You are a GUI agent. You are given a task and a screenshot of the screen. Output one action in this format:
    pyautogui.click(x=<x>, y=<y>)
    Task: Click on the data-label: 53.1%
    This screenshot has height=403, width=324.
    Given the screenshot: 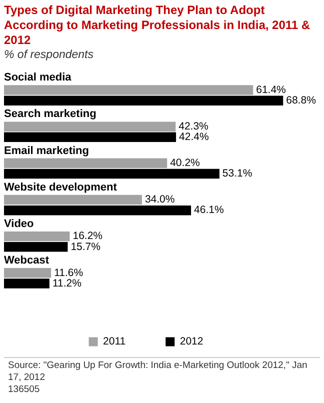 What is the action you would take?
    pyautogui.click(x=237, y=174)
    